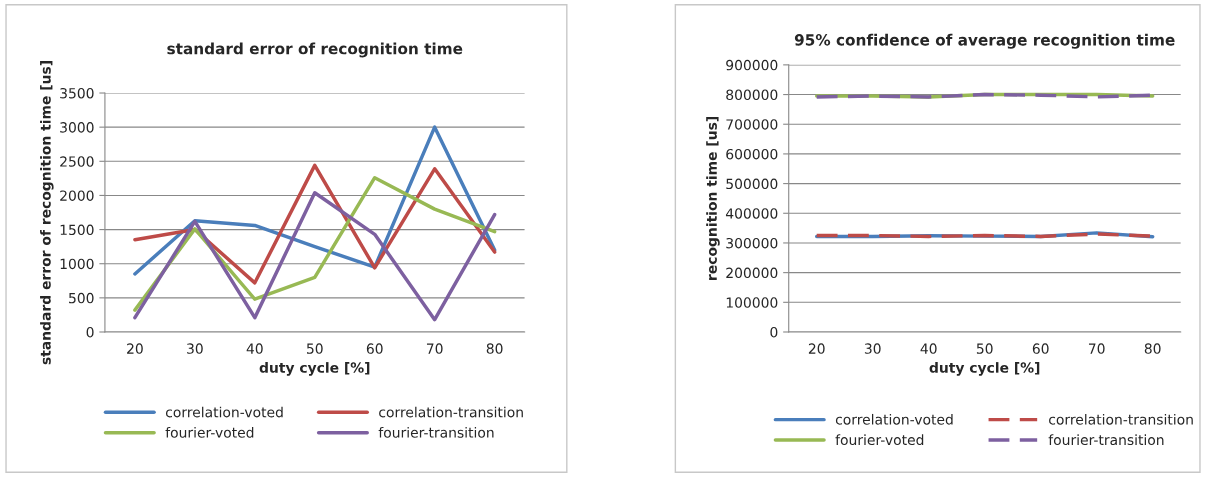  I want to click on y-tick-label: 300000, so click(752, 243).